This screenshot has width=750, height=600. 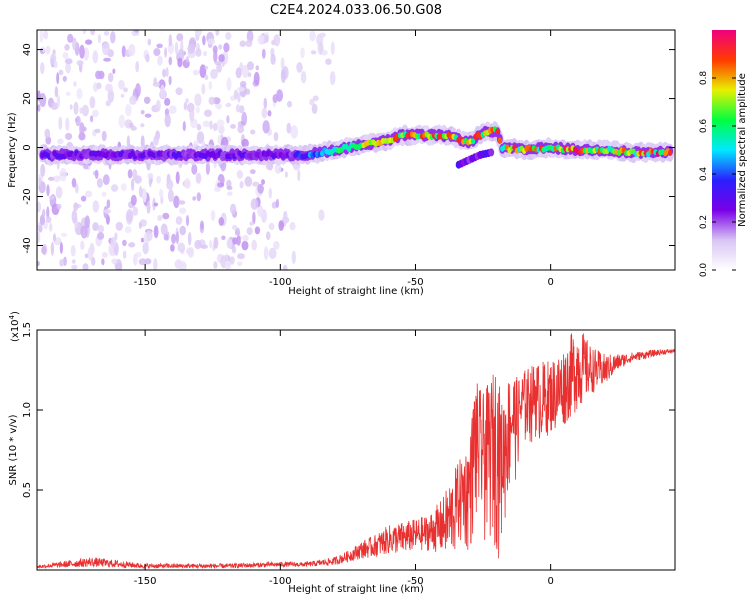 What do you see at coordinates (415, 581) in the screenshot?
I see `x-tick-label: -50` at bounding box center [415, 581].